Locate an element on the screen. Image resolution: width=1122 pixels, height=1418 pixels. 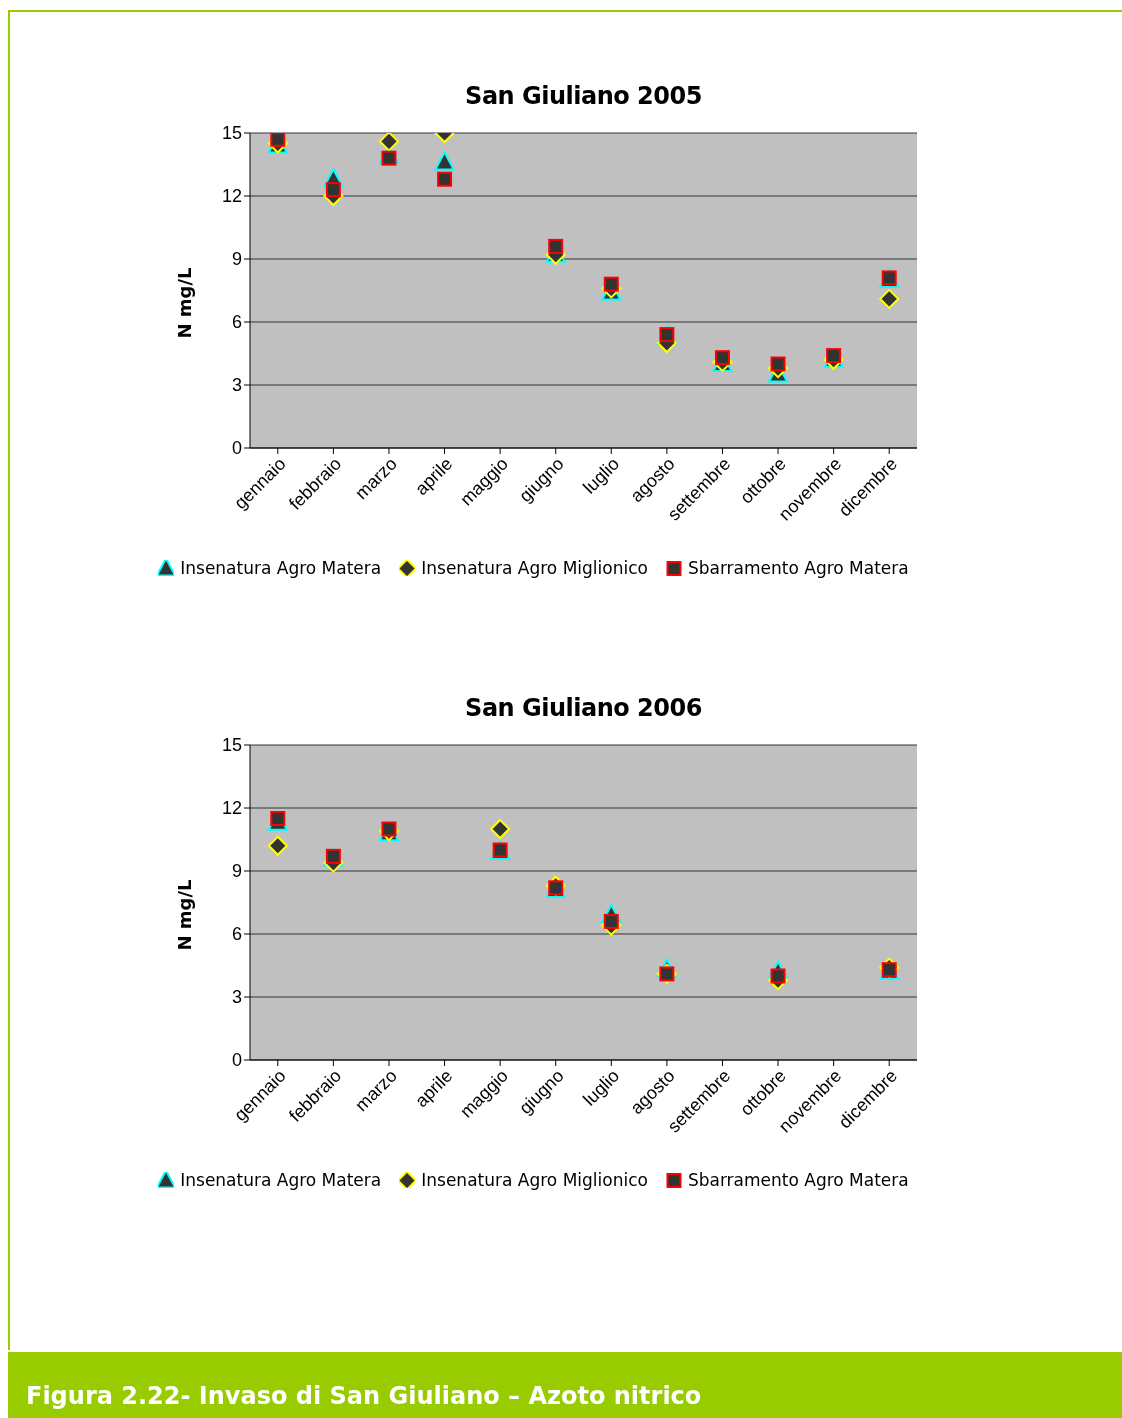
chart-title: San Giuliano 2006 is located at coordinates (583, 708).